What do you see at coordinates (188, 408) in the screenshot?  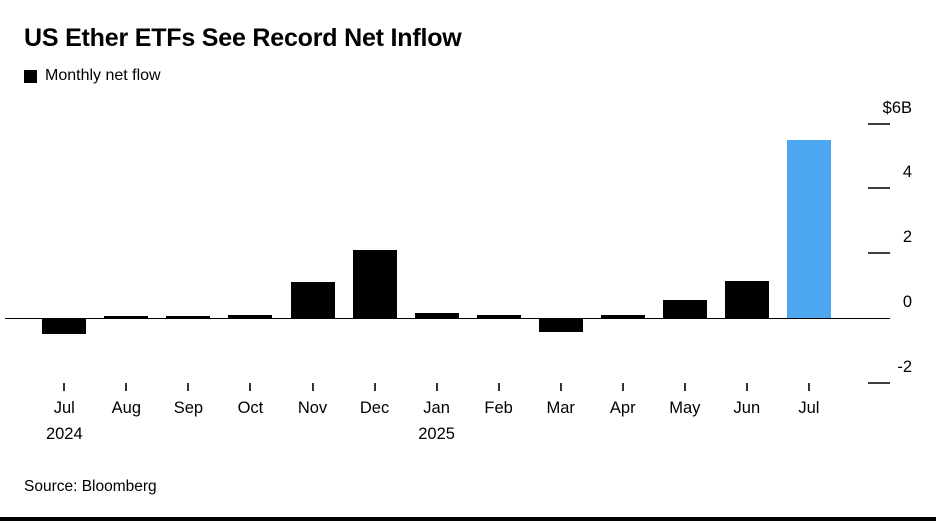 I see `x-axis-label: Sep` at bounding box center [188, 408].